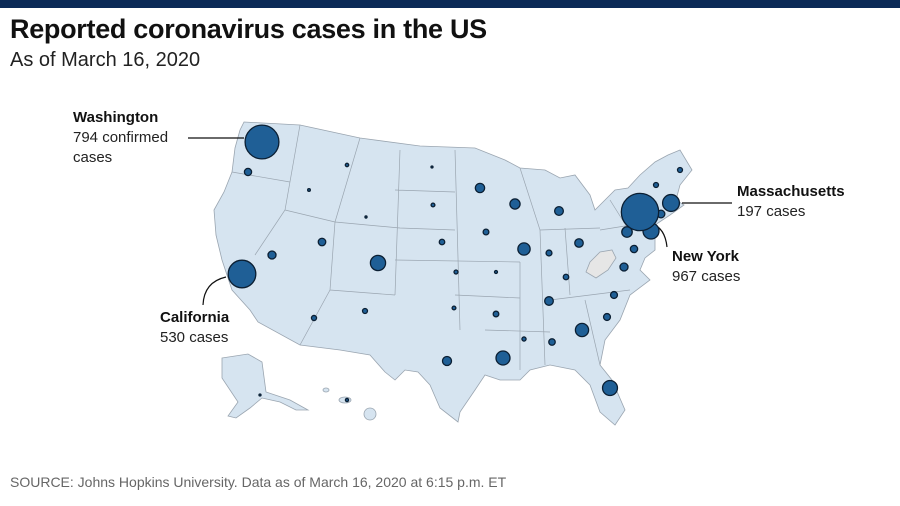  What do you see at coordinates (195, 317) in the screenshot?
I see `state-name: California` at bounding box center [195, 317].